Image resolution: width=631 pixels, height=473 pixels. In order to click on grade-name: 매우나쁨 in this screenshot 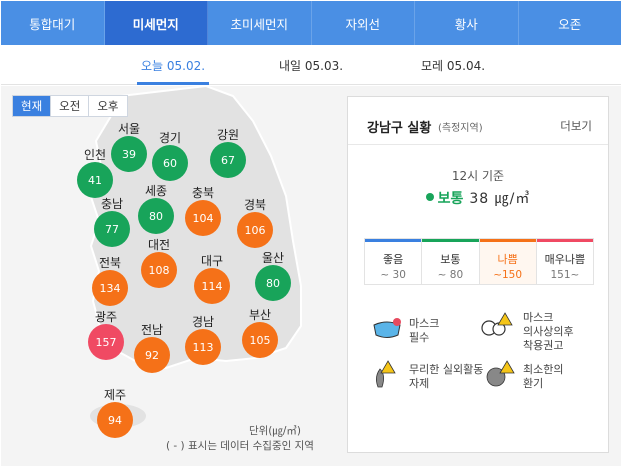, I will do `click(565, 259)`.